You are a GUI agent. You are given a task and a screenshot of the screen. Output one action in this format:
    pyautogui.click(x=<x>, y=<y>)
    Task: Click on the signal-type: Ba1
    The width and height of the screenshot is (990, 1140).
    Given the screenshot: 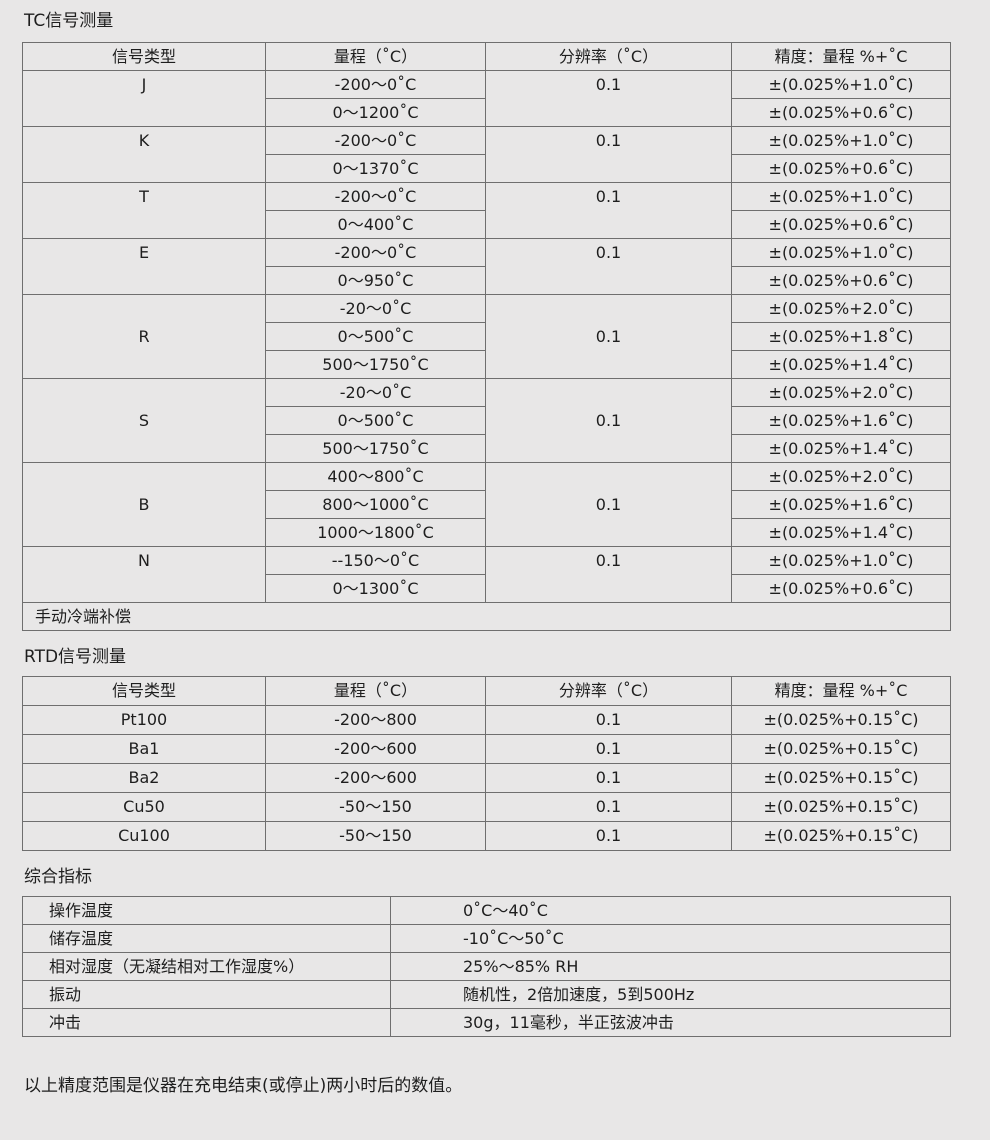 What is the action you would take?
    pyautogui.click(x=144, y=749)
    